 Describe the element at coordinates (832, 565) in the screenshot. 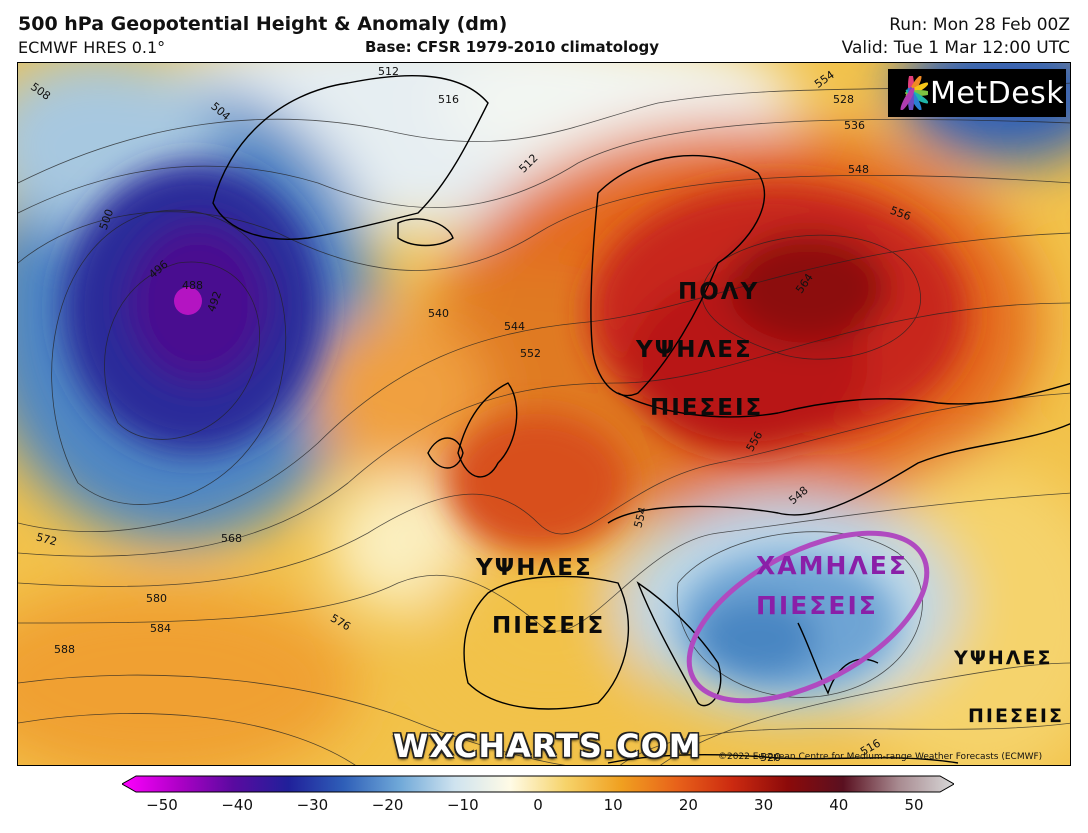

I see `annotation-chamiles: ΧΑΜΗΛΕΣ` at that location.